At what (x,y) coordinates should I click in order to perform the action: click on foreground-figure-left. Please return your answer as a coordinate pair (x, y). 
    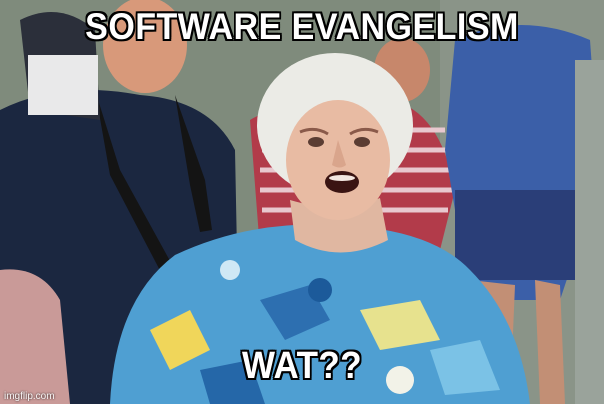
    Looking at the image, I should click on (35, 336).